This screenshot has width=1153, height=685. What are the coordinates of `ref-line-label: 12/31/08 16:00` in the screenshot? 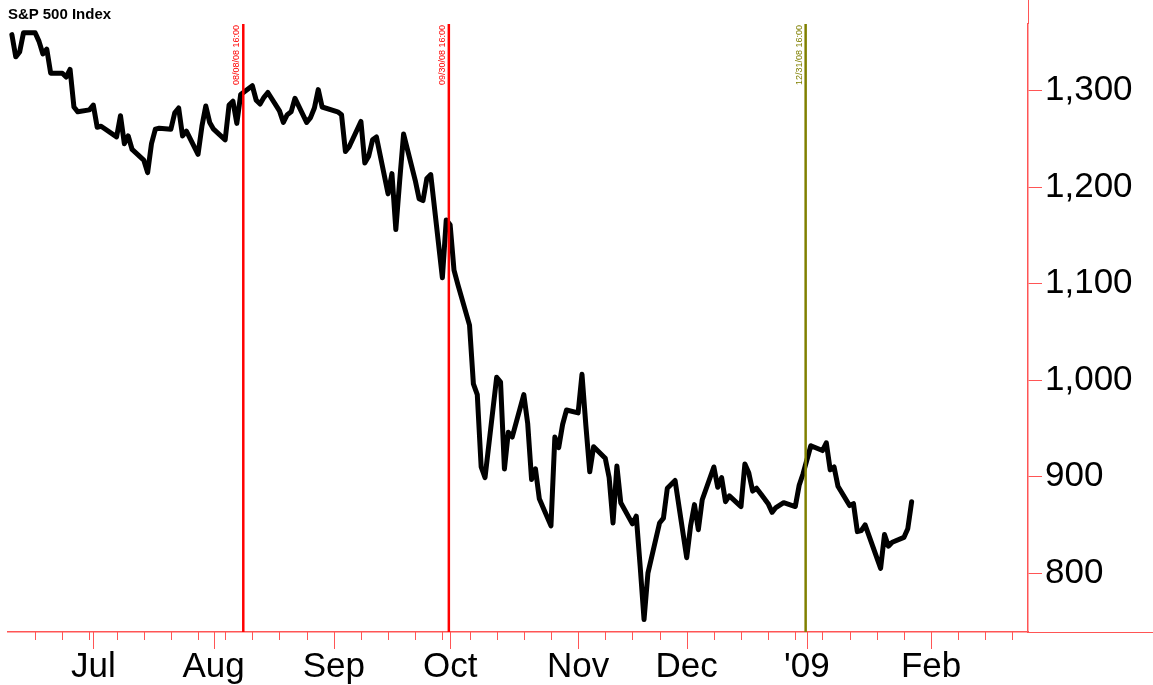 It's located at (798, 55).